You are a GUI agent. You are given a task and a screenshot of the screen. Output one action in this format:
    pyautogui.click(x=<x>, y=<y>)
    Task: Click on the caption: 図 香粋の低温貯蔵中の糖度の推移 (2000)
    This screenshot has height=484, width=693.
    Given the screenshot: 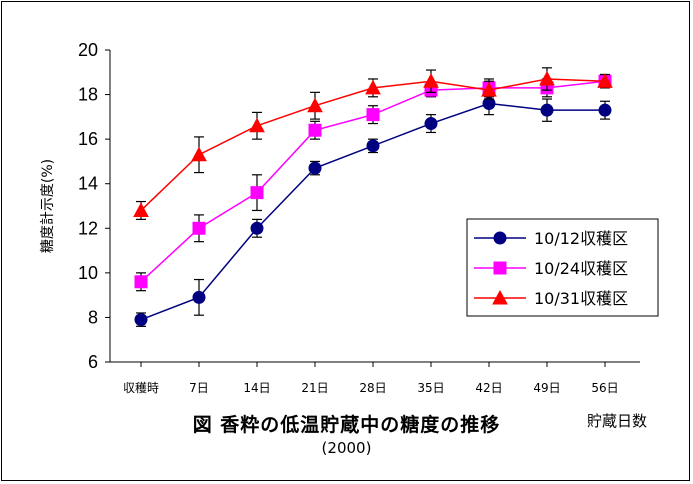 What is the action you would take?
    pyautogui.click(x=346, y=433)
    